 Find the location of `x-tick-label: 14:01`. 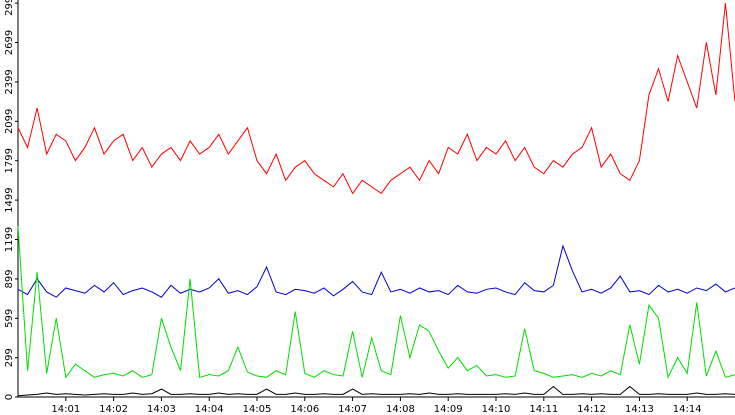

x-tick-label: 14:01 is located at coordinates (65, 409).